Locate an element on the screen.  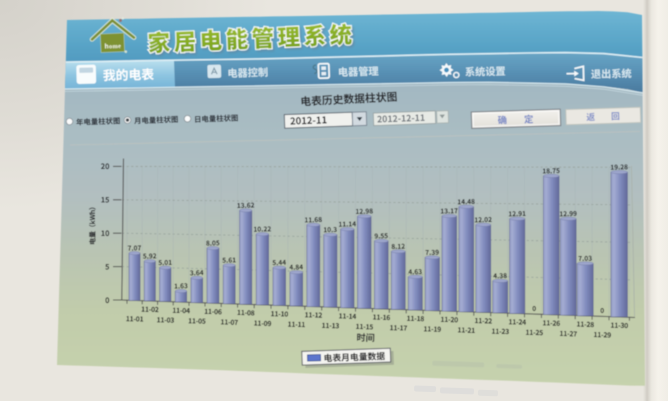
svg-text: 11-06 is located at coordinates (213, 311).